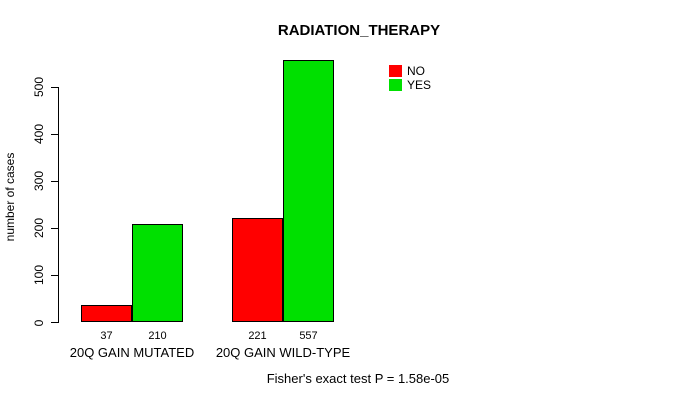  Describe the element at coordinates (39, 181) in the screenshot. I see `y-tick-label: 300` at that location.